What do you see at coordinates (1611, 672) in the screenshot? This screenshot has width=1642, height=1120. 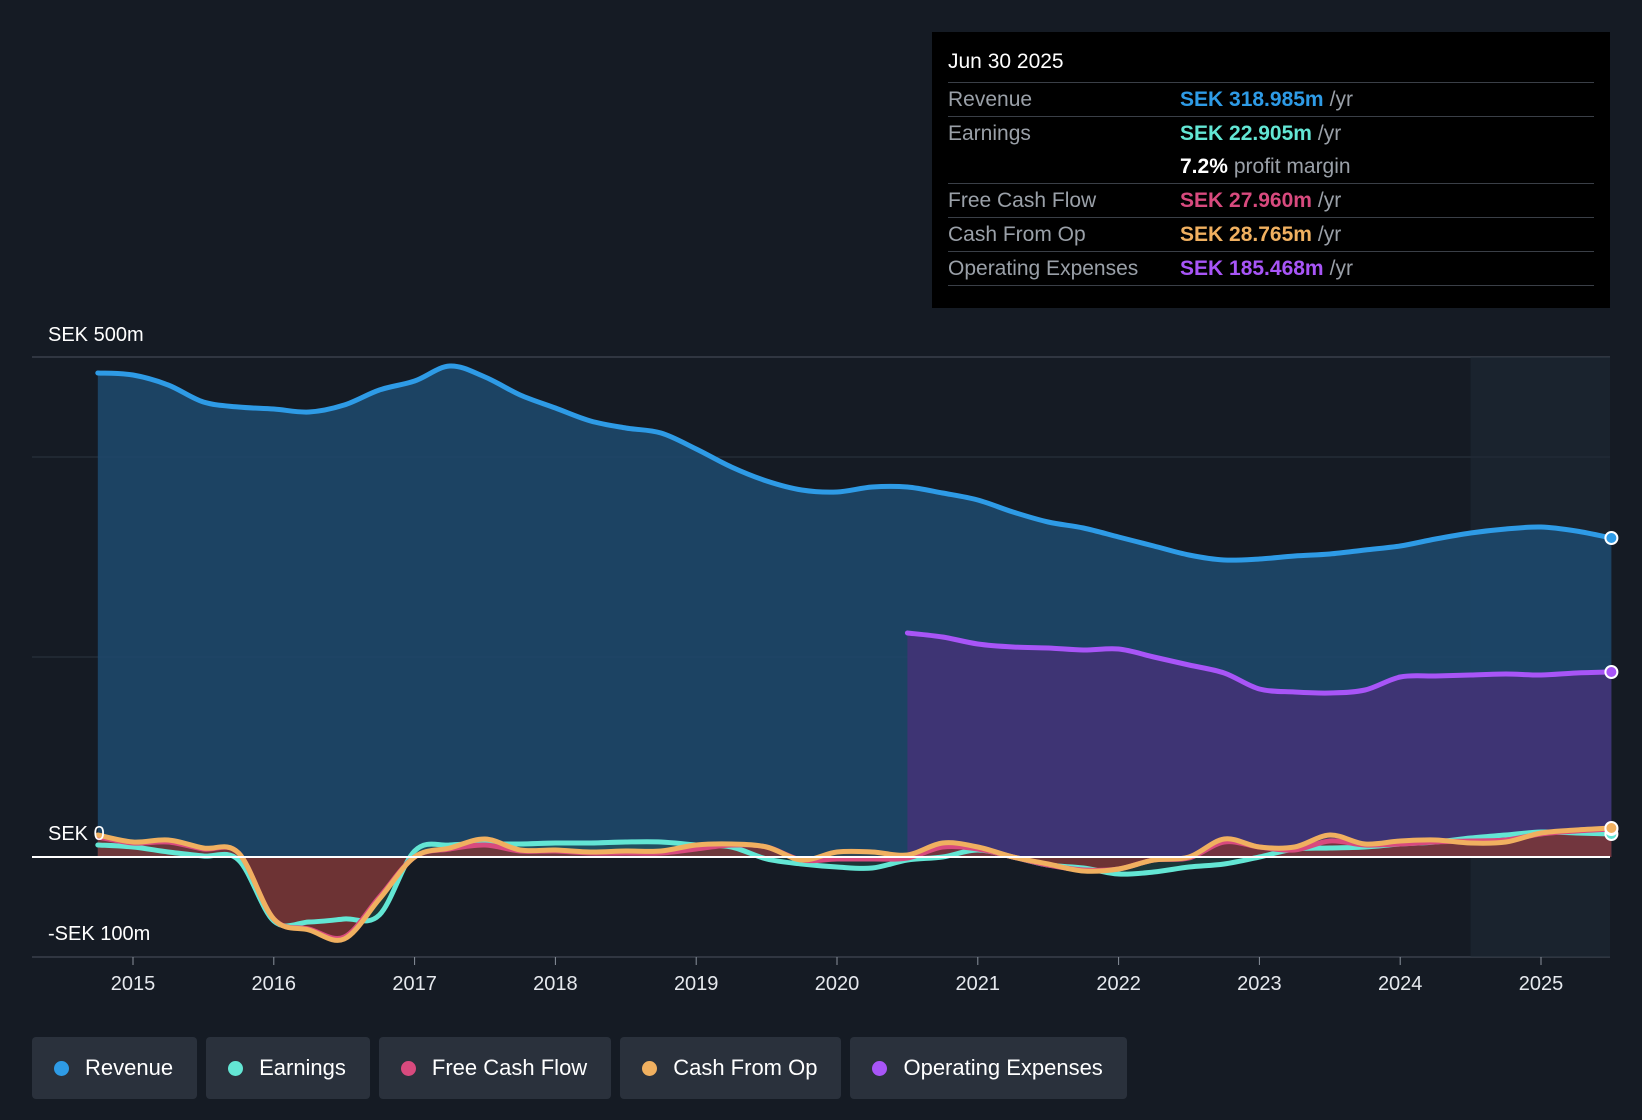 I see `operating-expenses-endpoint` at bounding box center [1611, 672].